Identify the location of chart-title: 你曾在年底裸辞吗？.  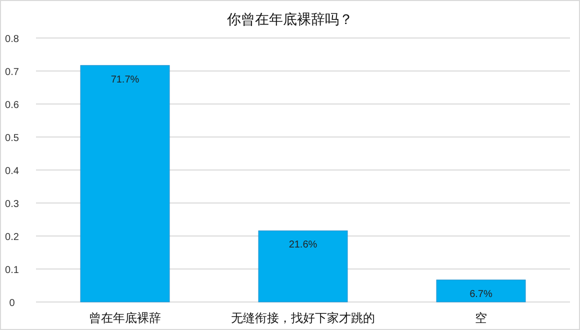
(289, 19).